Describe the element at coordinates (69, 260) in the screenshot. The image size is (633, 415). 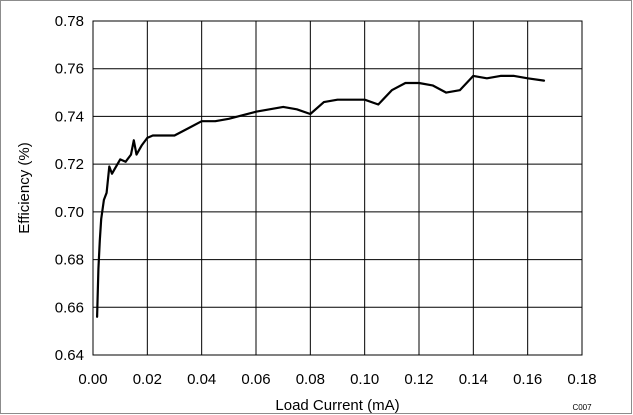
I see `y-tick-label: 0.68` at that location.